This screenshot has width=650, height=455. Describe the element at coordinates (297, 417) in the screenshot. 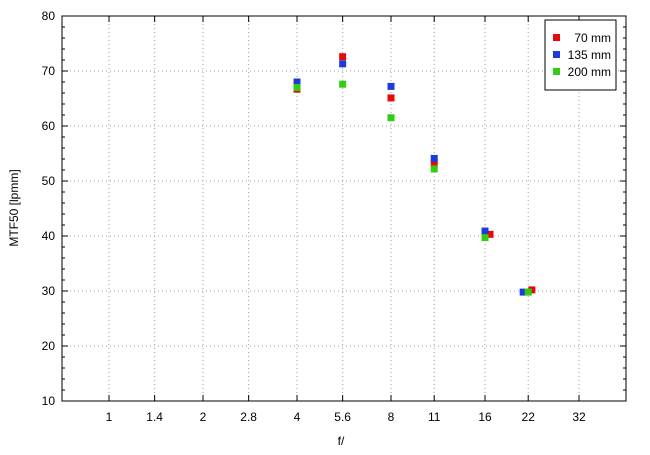

I see `x-tick-label: 4` at that location.